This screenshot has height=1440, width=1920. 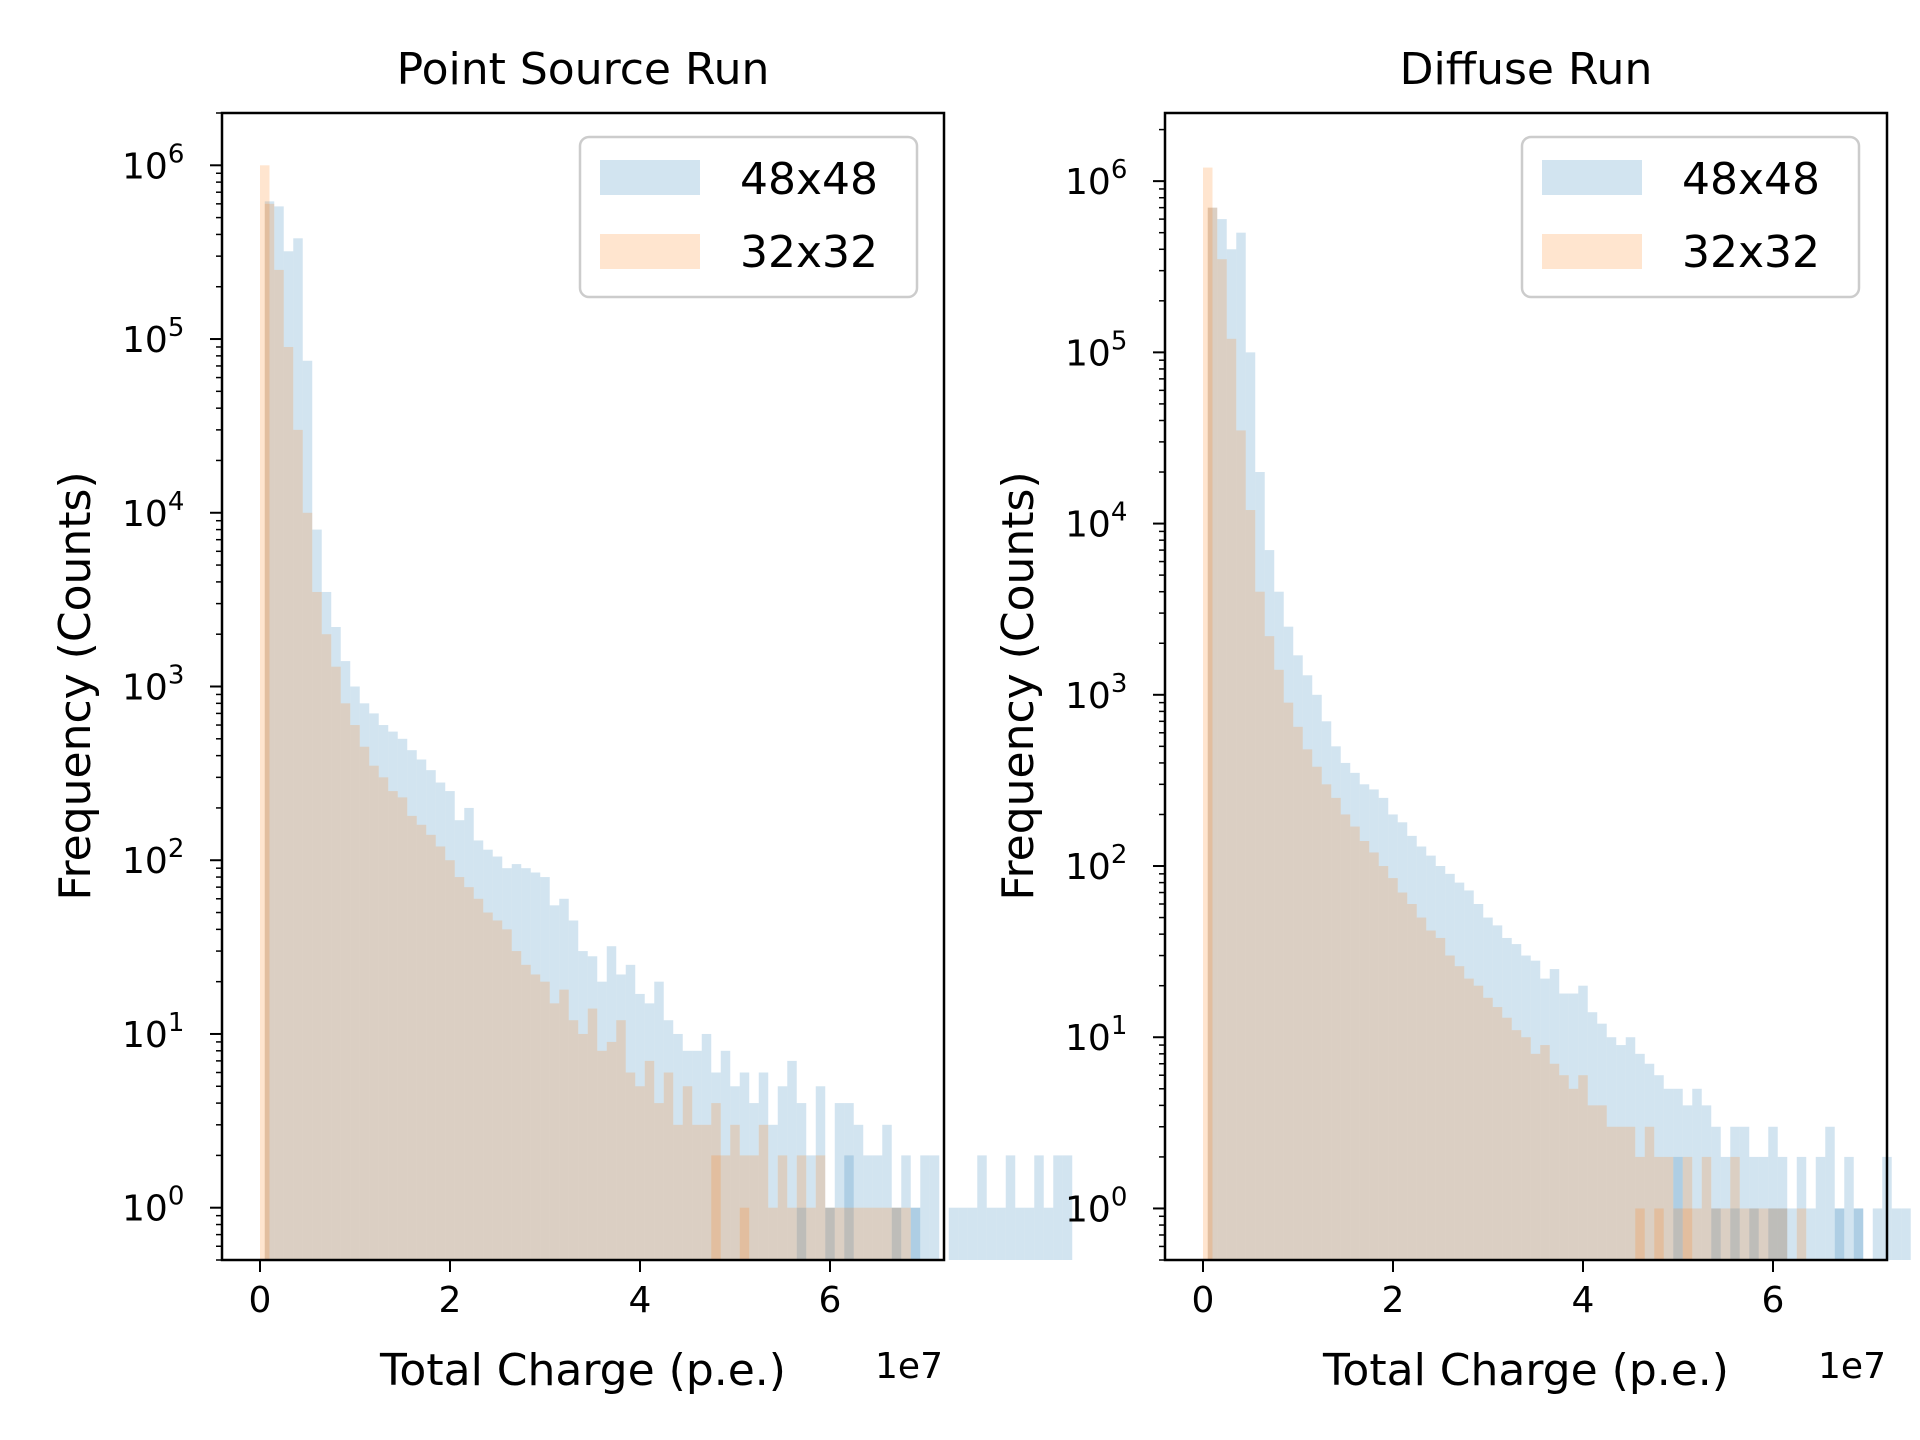 What do you see at coordinates (172, 686) in the screenshot?
I see `y-axis: 10⁰ 10¹ 10² 10³ 10⁴ 10⁵ 10⁶` at bounding box center [172, 686].